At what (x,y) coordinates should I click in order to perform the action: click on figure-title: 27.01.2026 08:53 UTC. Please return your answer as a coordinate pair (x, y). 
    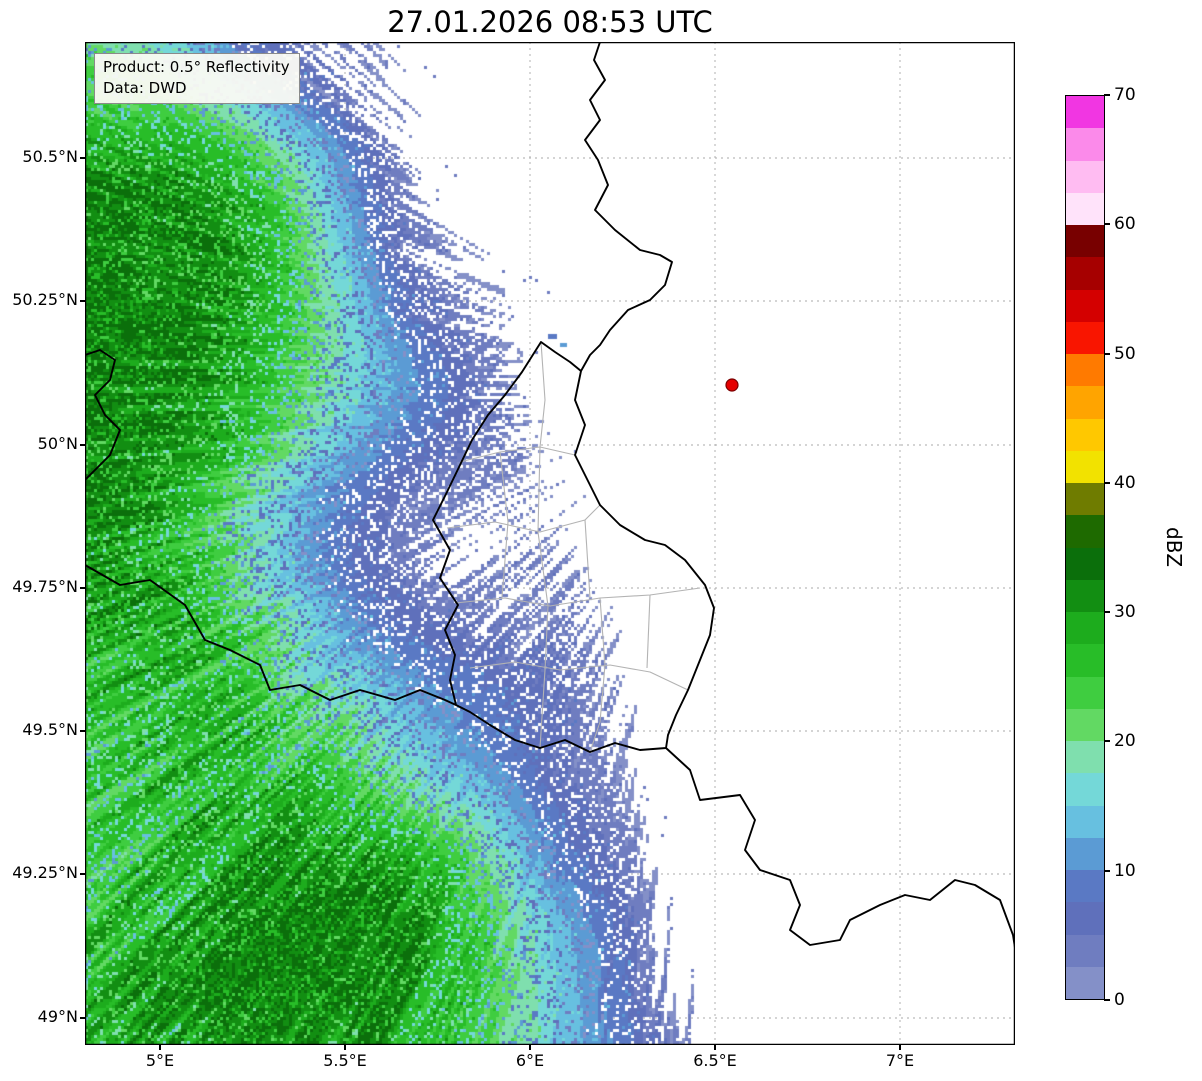
    Looking at the image, I should click on (550, 22).